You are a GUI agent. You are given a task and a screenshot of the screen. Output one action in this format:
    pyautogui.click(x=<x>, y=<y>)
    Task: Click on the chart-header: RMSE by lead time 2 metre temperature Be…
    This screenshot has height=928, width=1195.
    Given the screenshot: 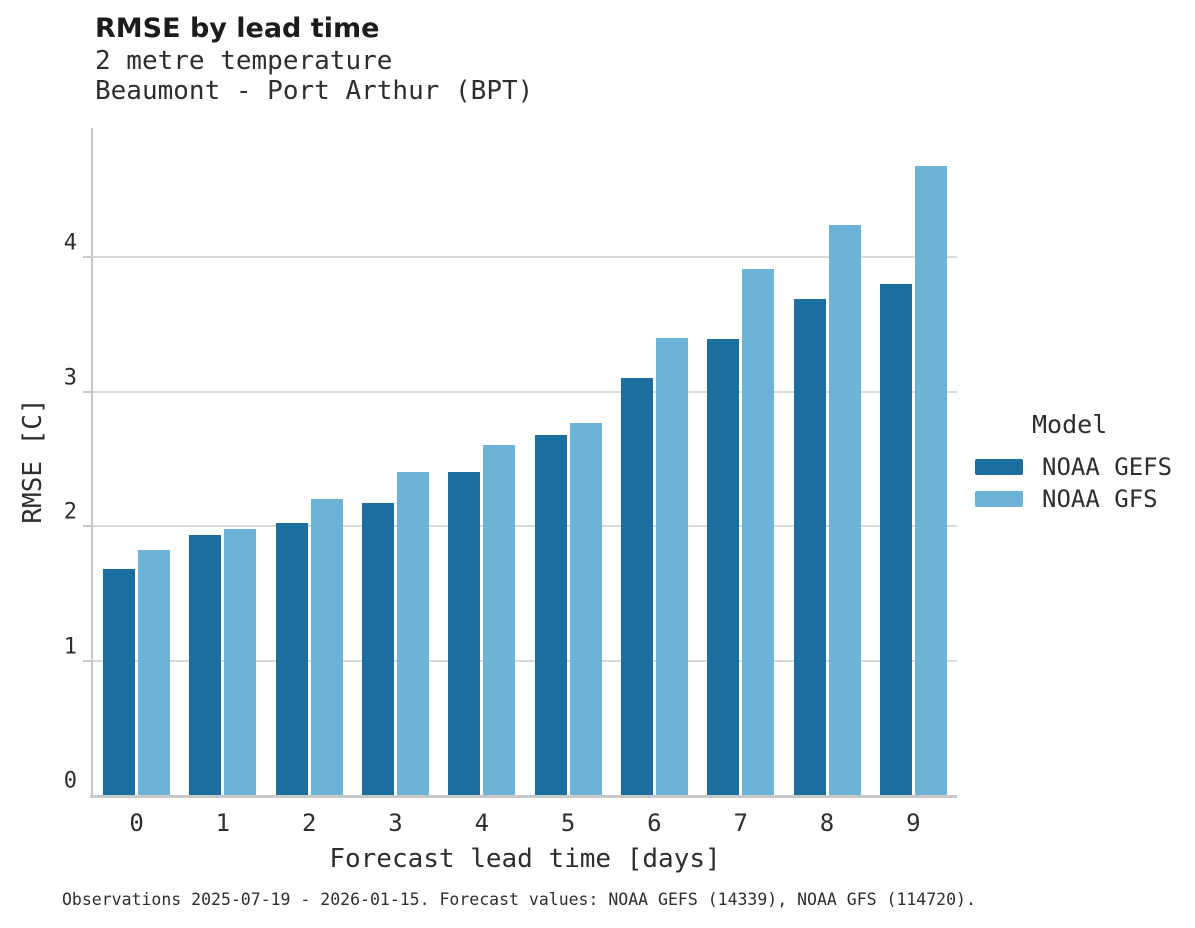 What is the action you would take?
    pyautogui.click(x=314, y=59)
    